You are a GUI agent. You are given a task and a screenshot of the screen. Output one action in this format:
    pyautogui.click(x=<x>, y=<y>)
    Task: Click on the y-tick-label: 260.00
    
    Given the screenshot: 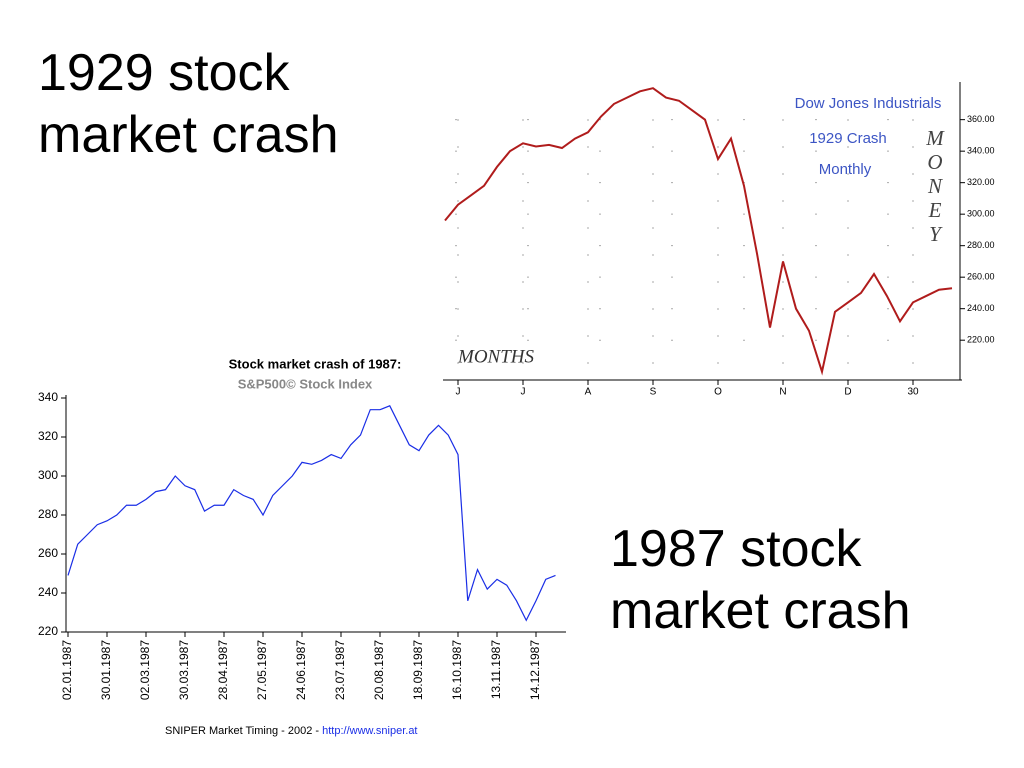 What is the action you would take?
    pyautogui.click(x=981, y=277)
    